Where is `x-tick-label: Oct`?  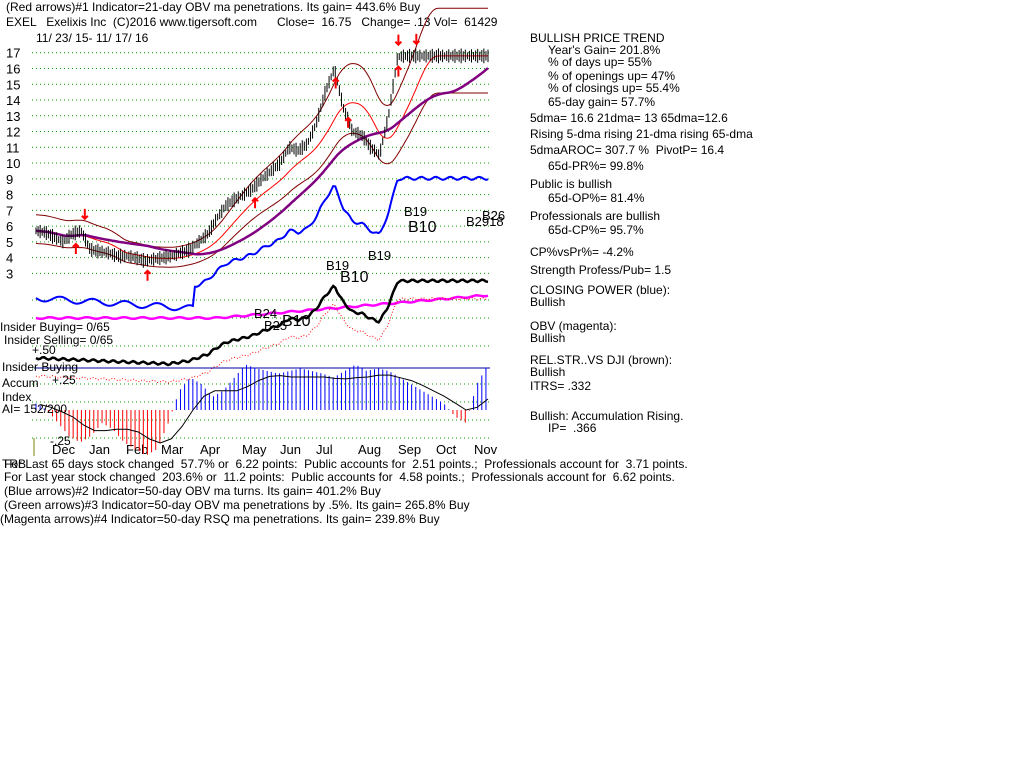 x-tick-label: Oct is located at coordinates (446, 449).